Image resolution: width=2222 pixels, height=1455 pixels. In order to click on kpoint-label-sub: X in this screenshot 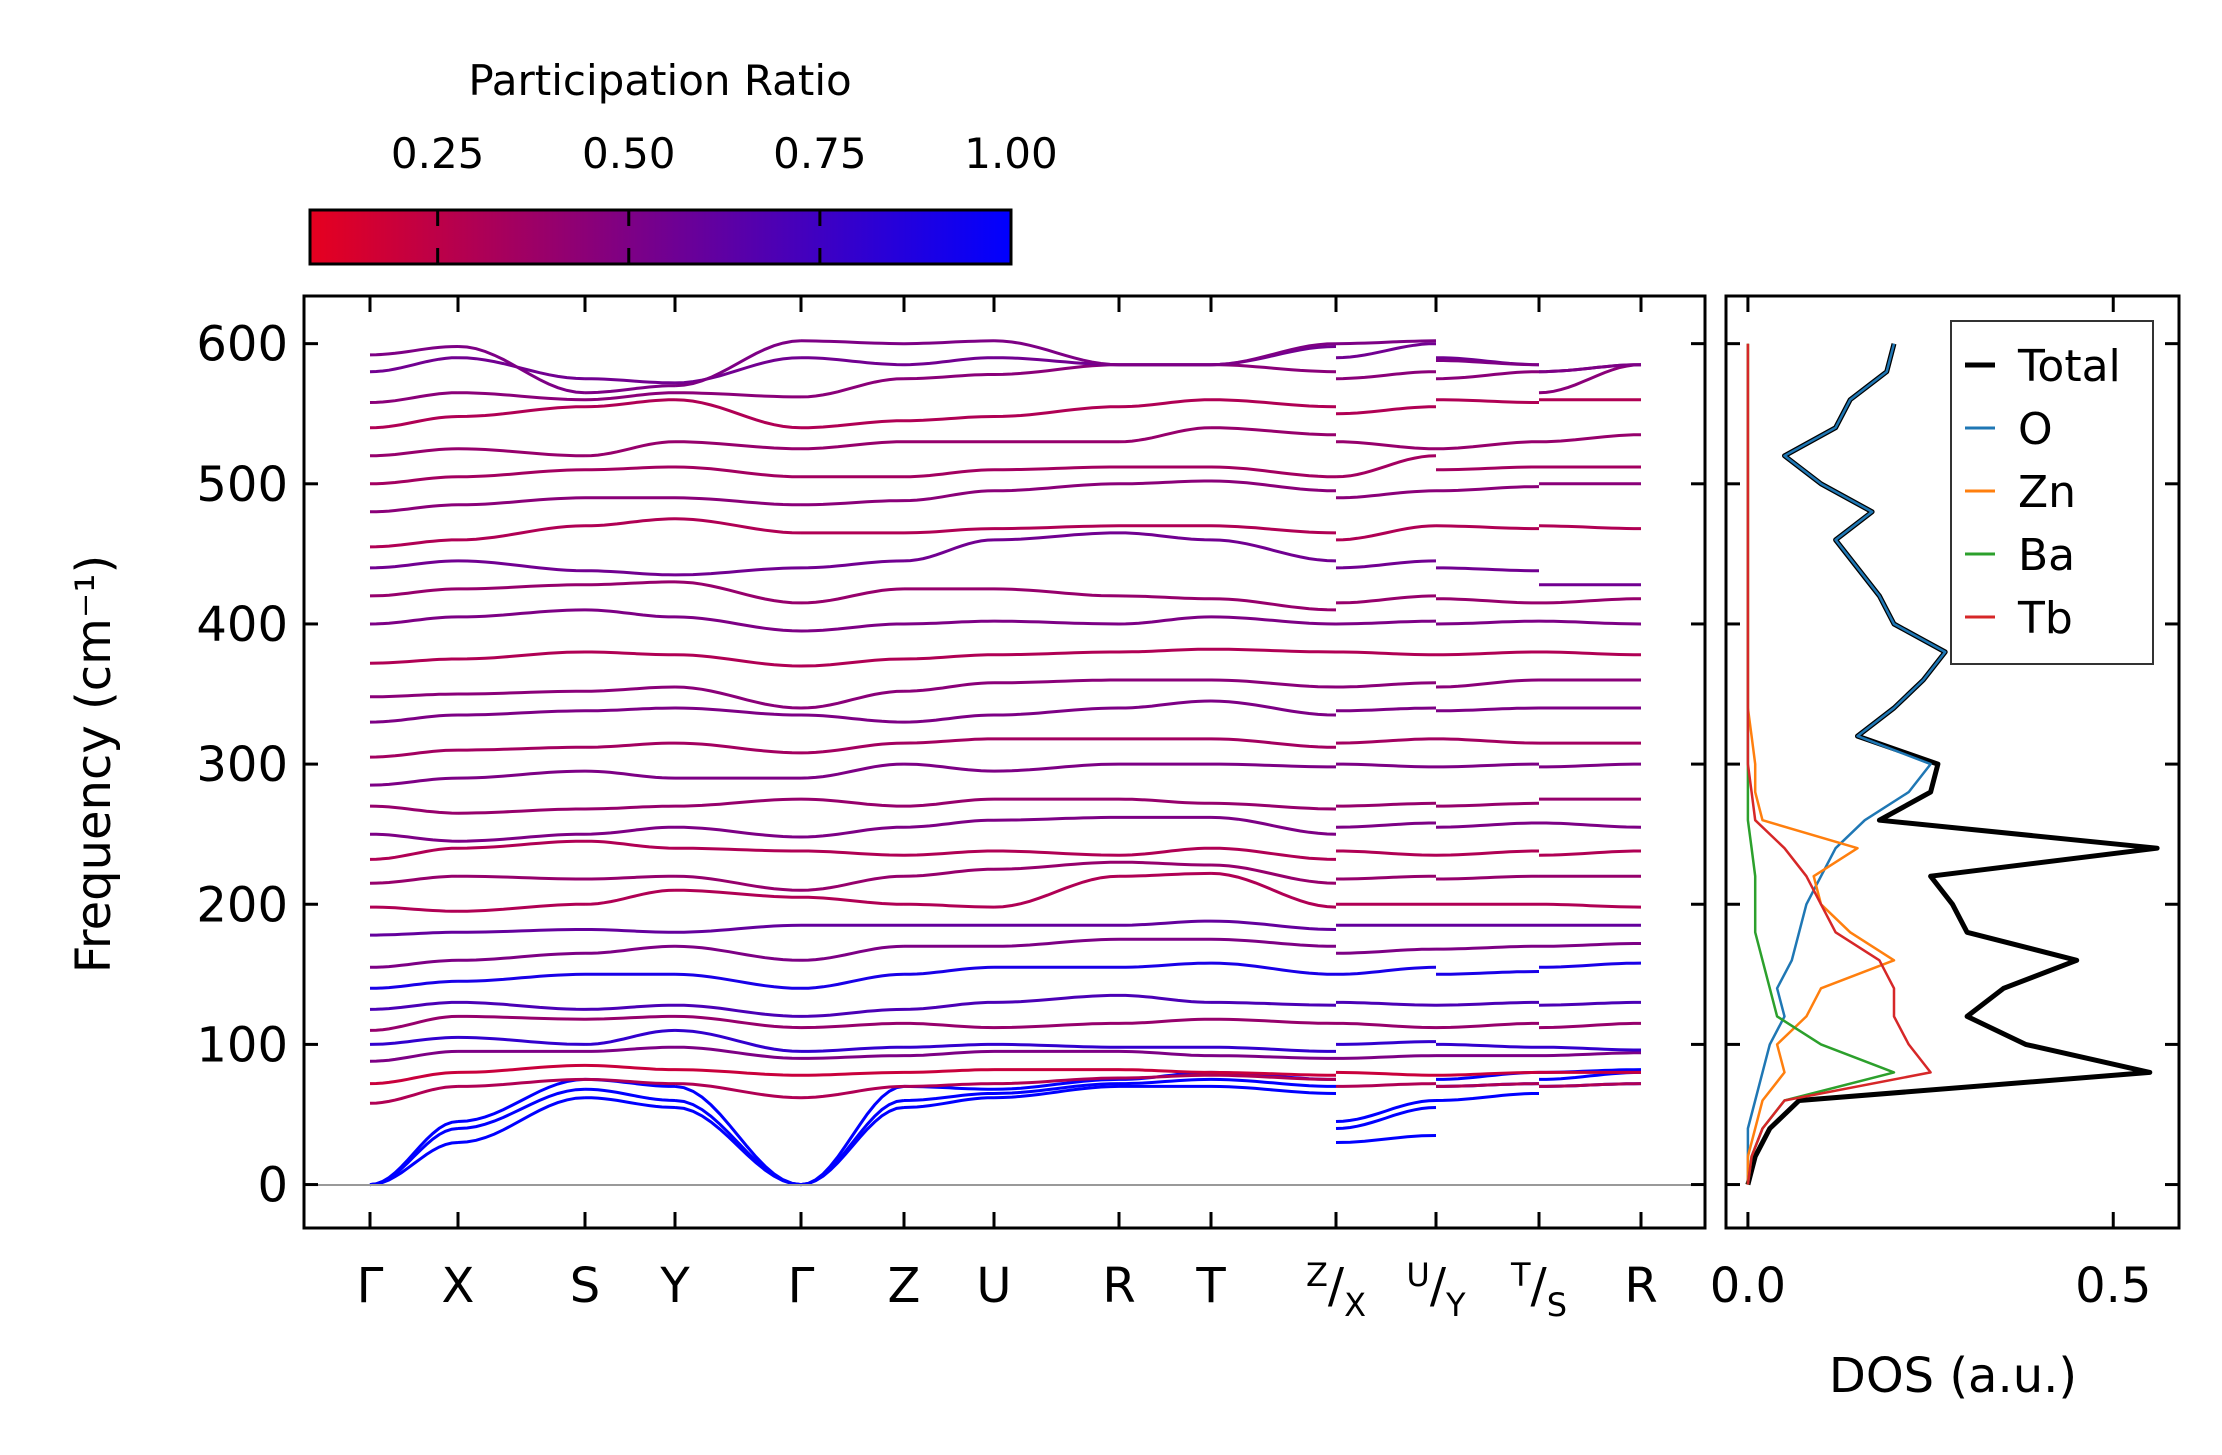, I will do `click(1355, 1305)`.